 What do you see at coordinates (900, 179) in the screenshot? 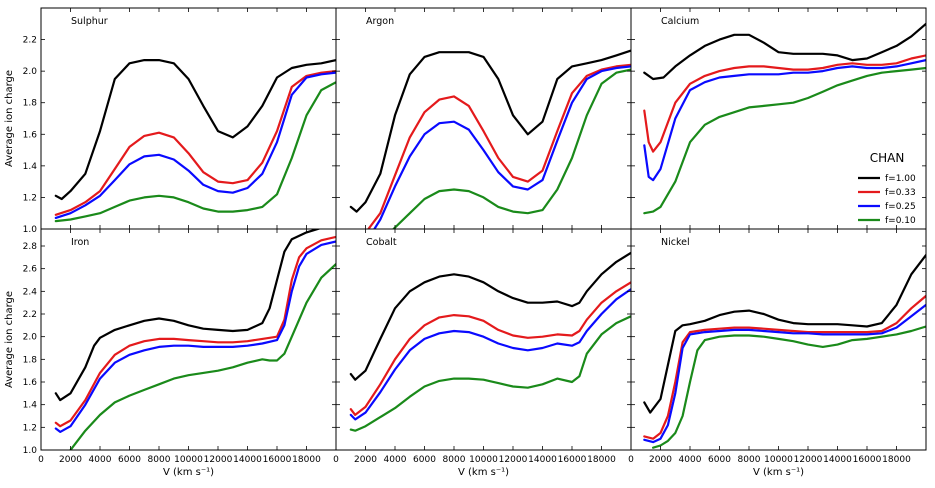
I see `legend-label: f=1.00` at bounding box center [900, 179].